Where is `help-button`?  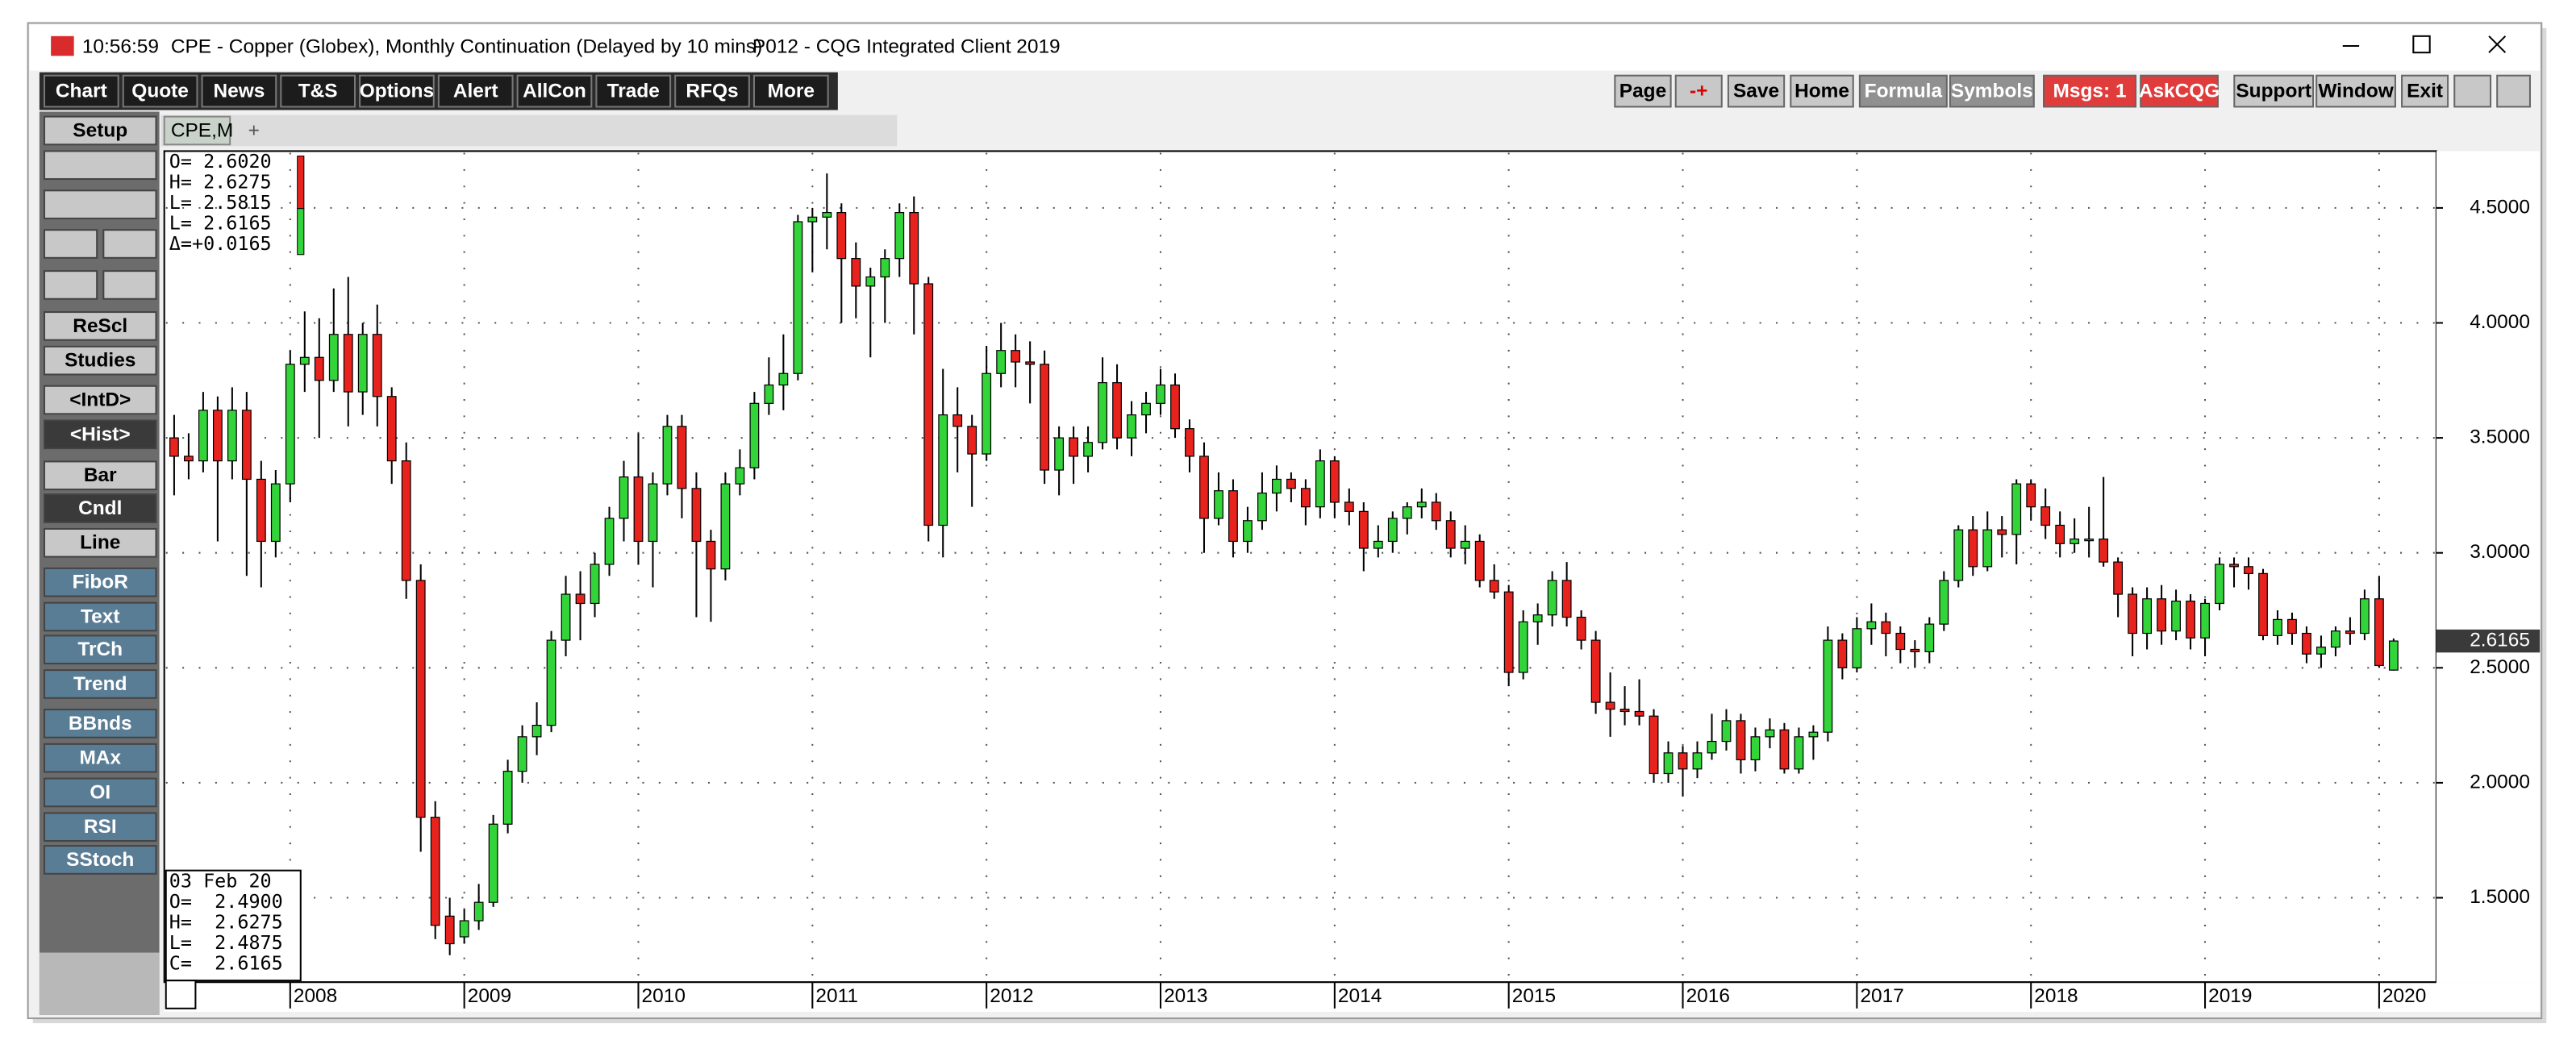
help-button is located at coordinates (2513, 91).